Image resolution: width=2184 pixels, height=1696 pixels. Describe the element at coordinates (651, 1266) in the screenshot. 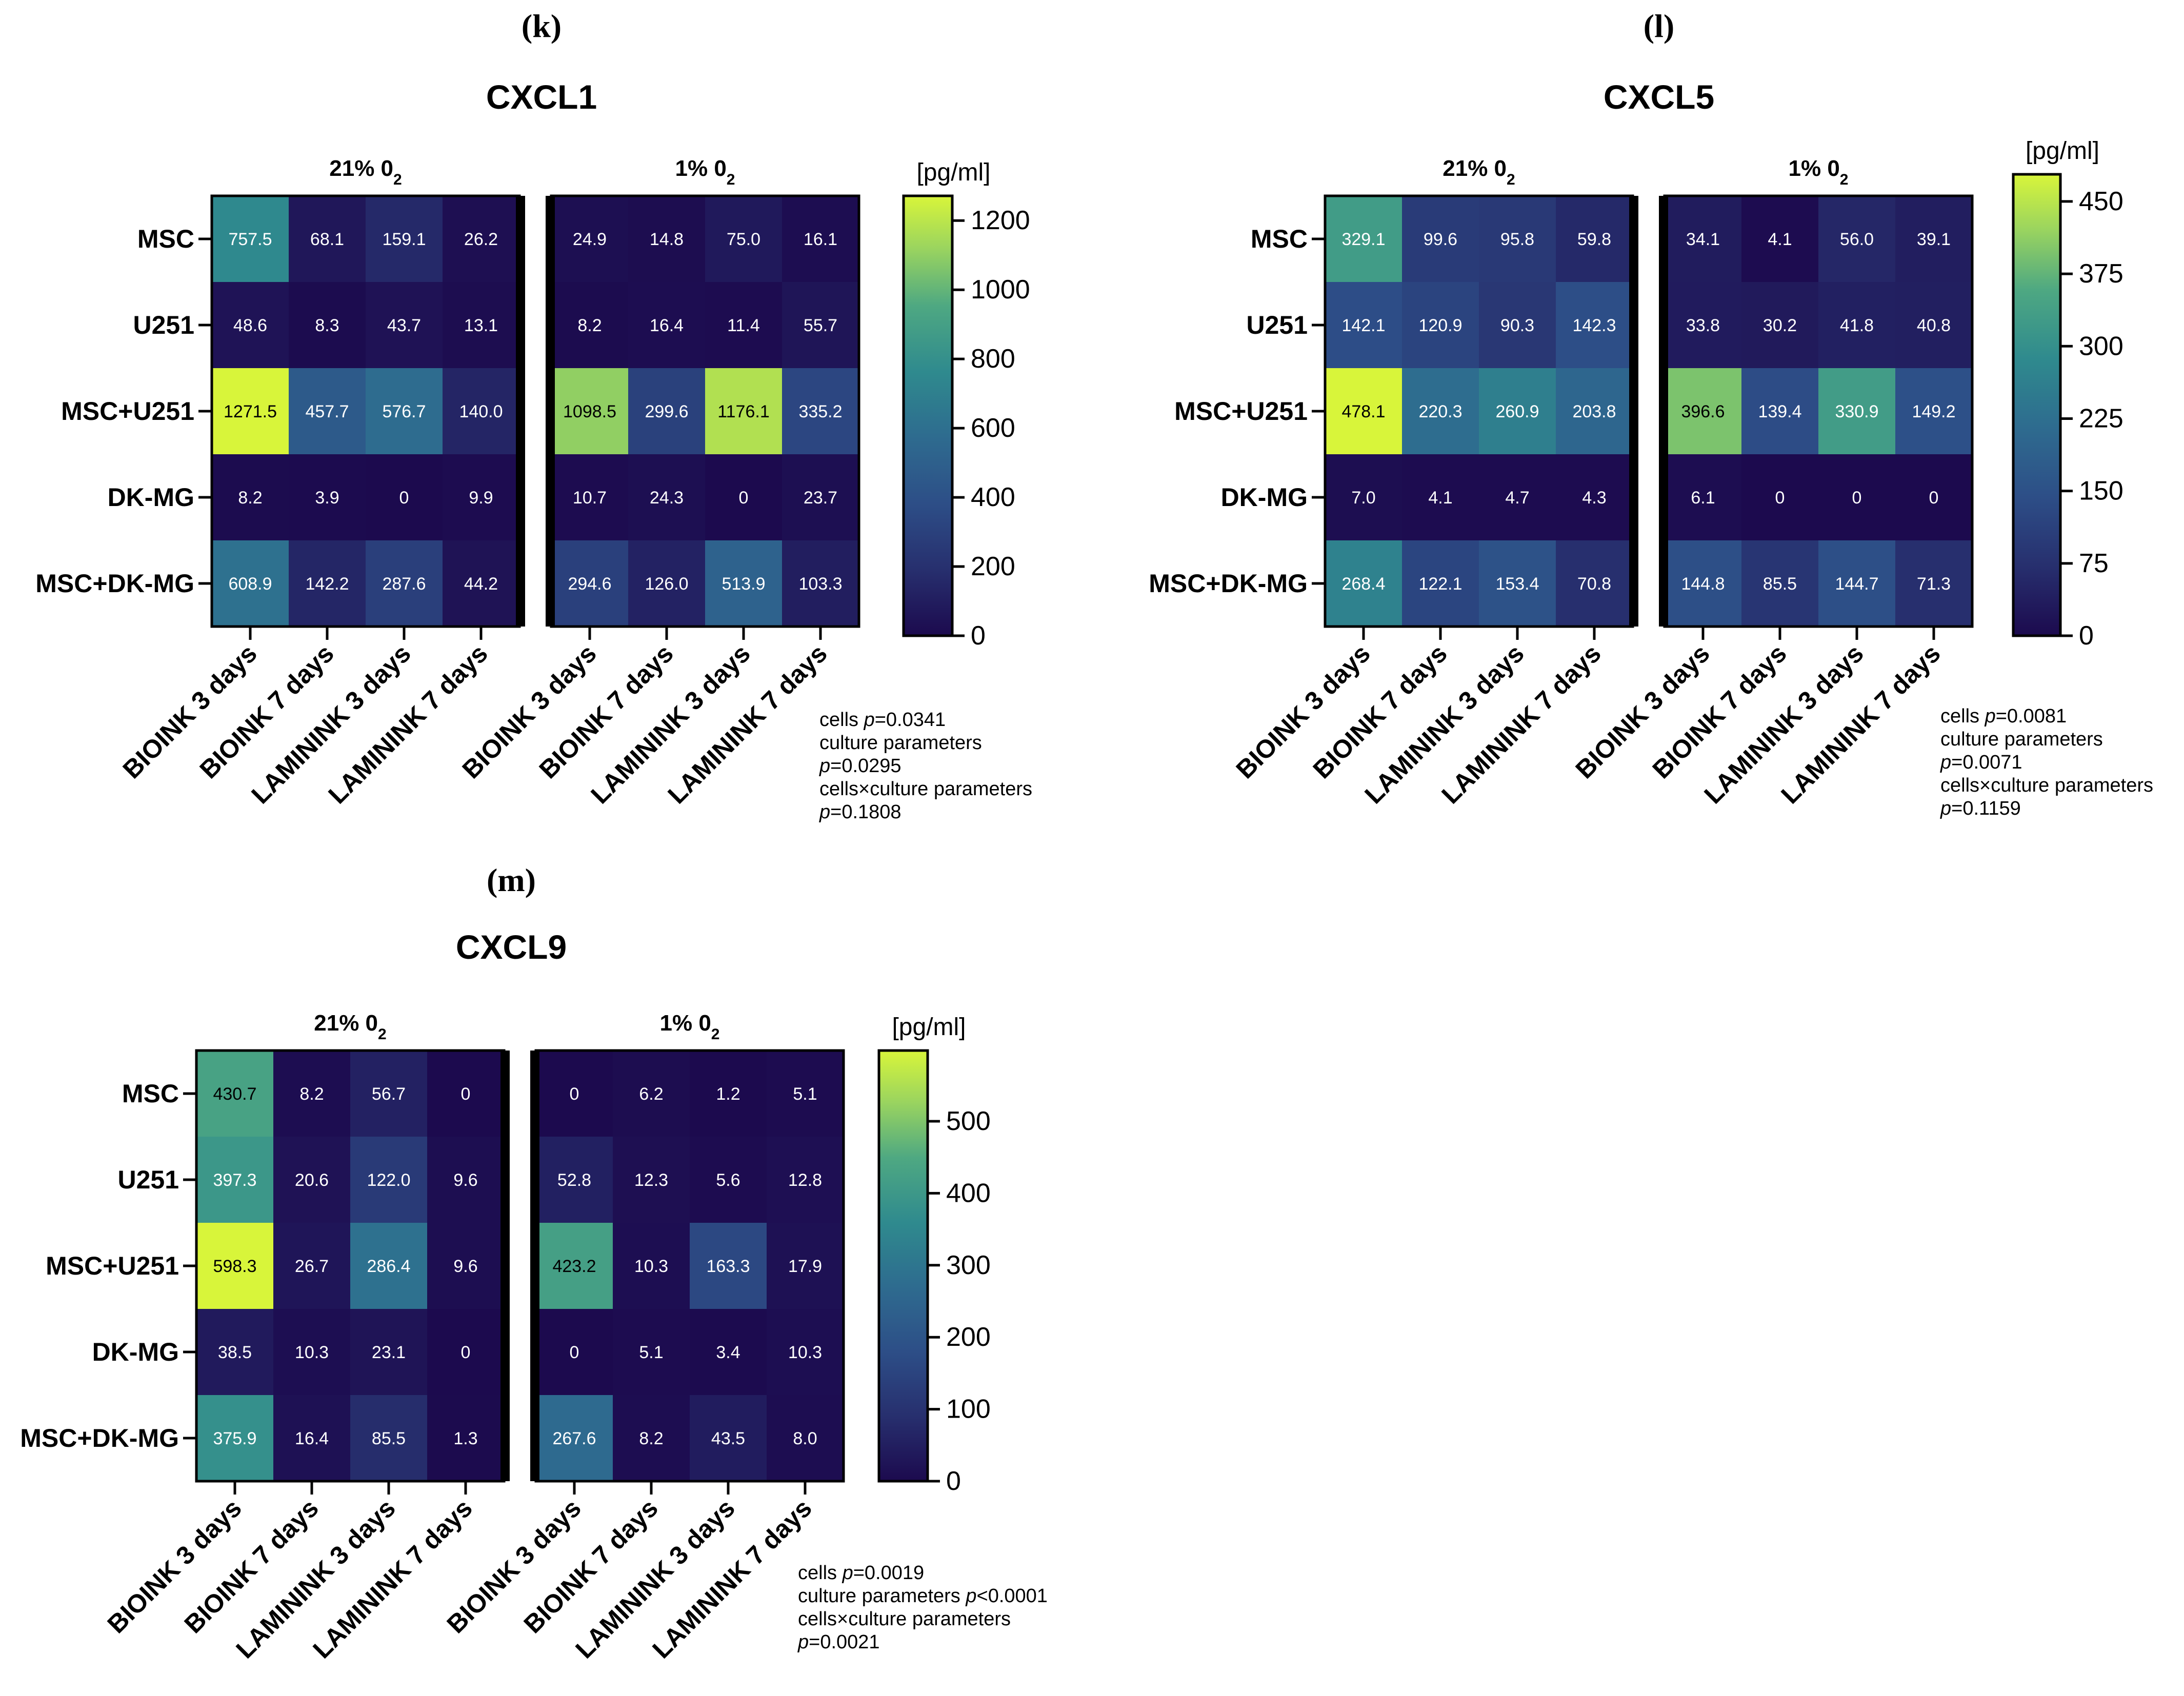

I see `cell-value-label: 10.3` at that location.